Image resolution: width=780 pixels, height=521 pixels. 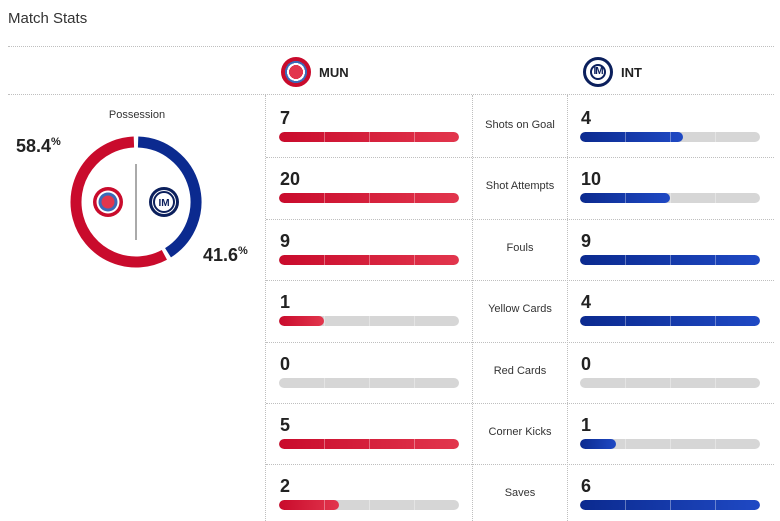 I want to click on stat-label: Shots on Goal, so click(x=520, y=125).